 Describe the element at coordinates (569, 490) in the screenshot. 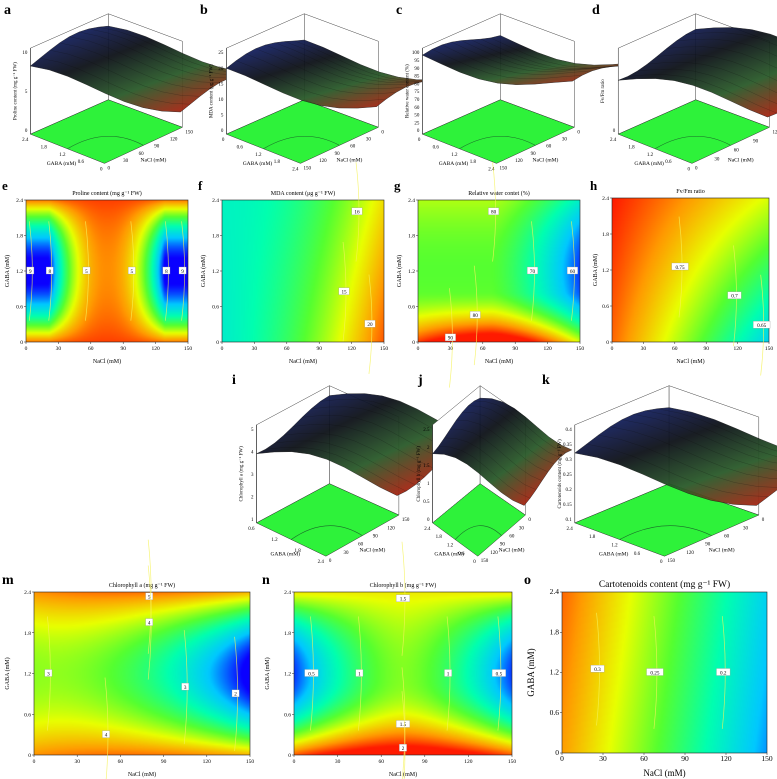

I see `z-tick-label: 0.2` at that location.